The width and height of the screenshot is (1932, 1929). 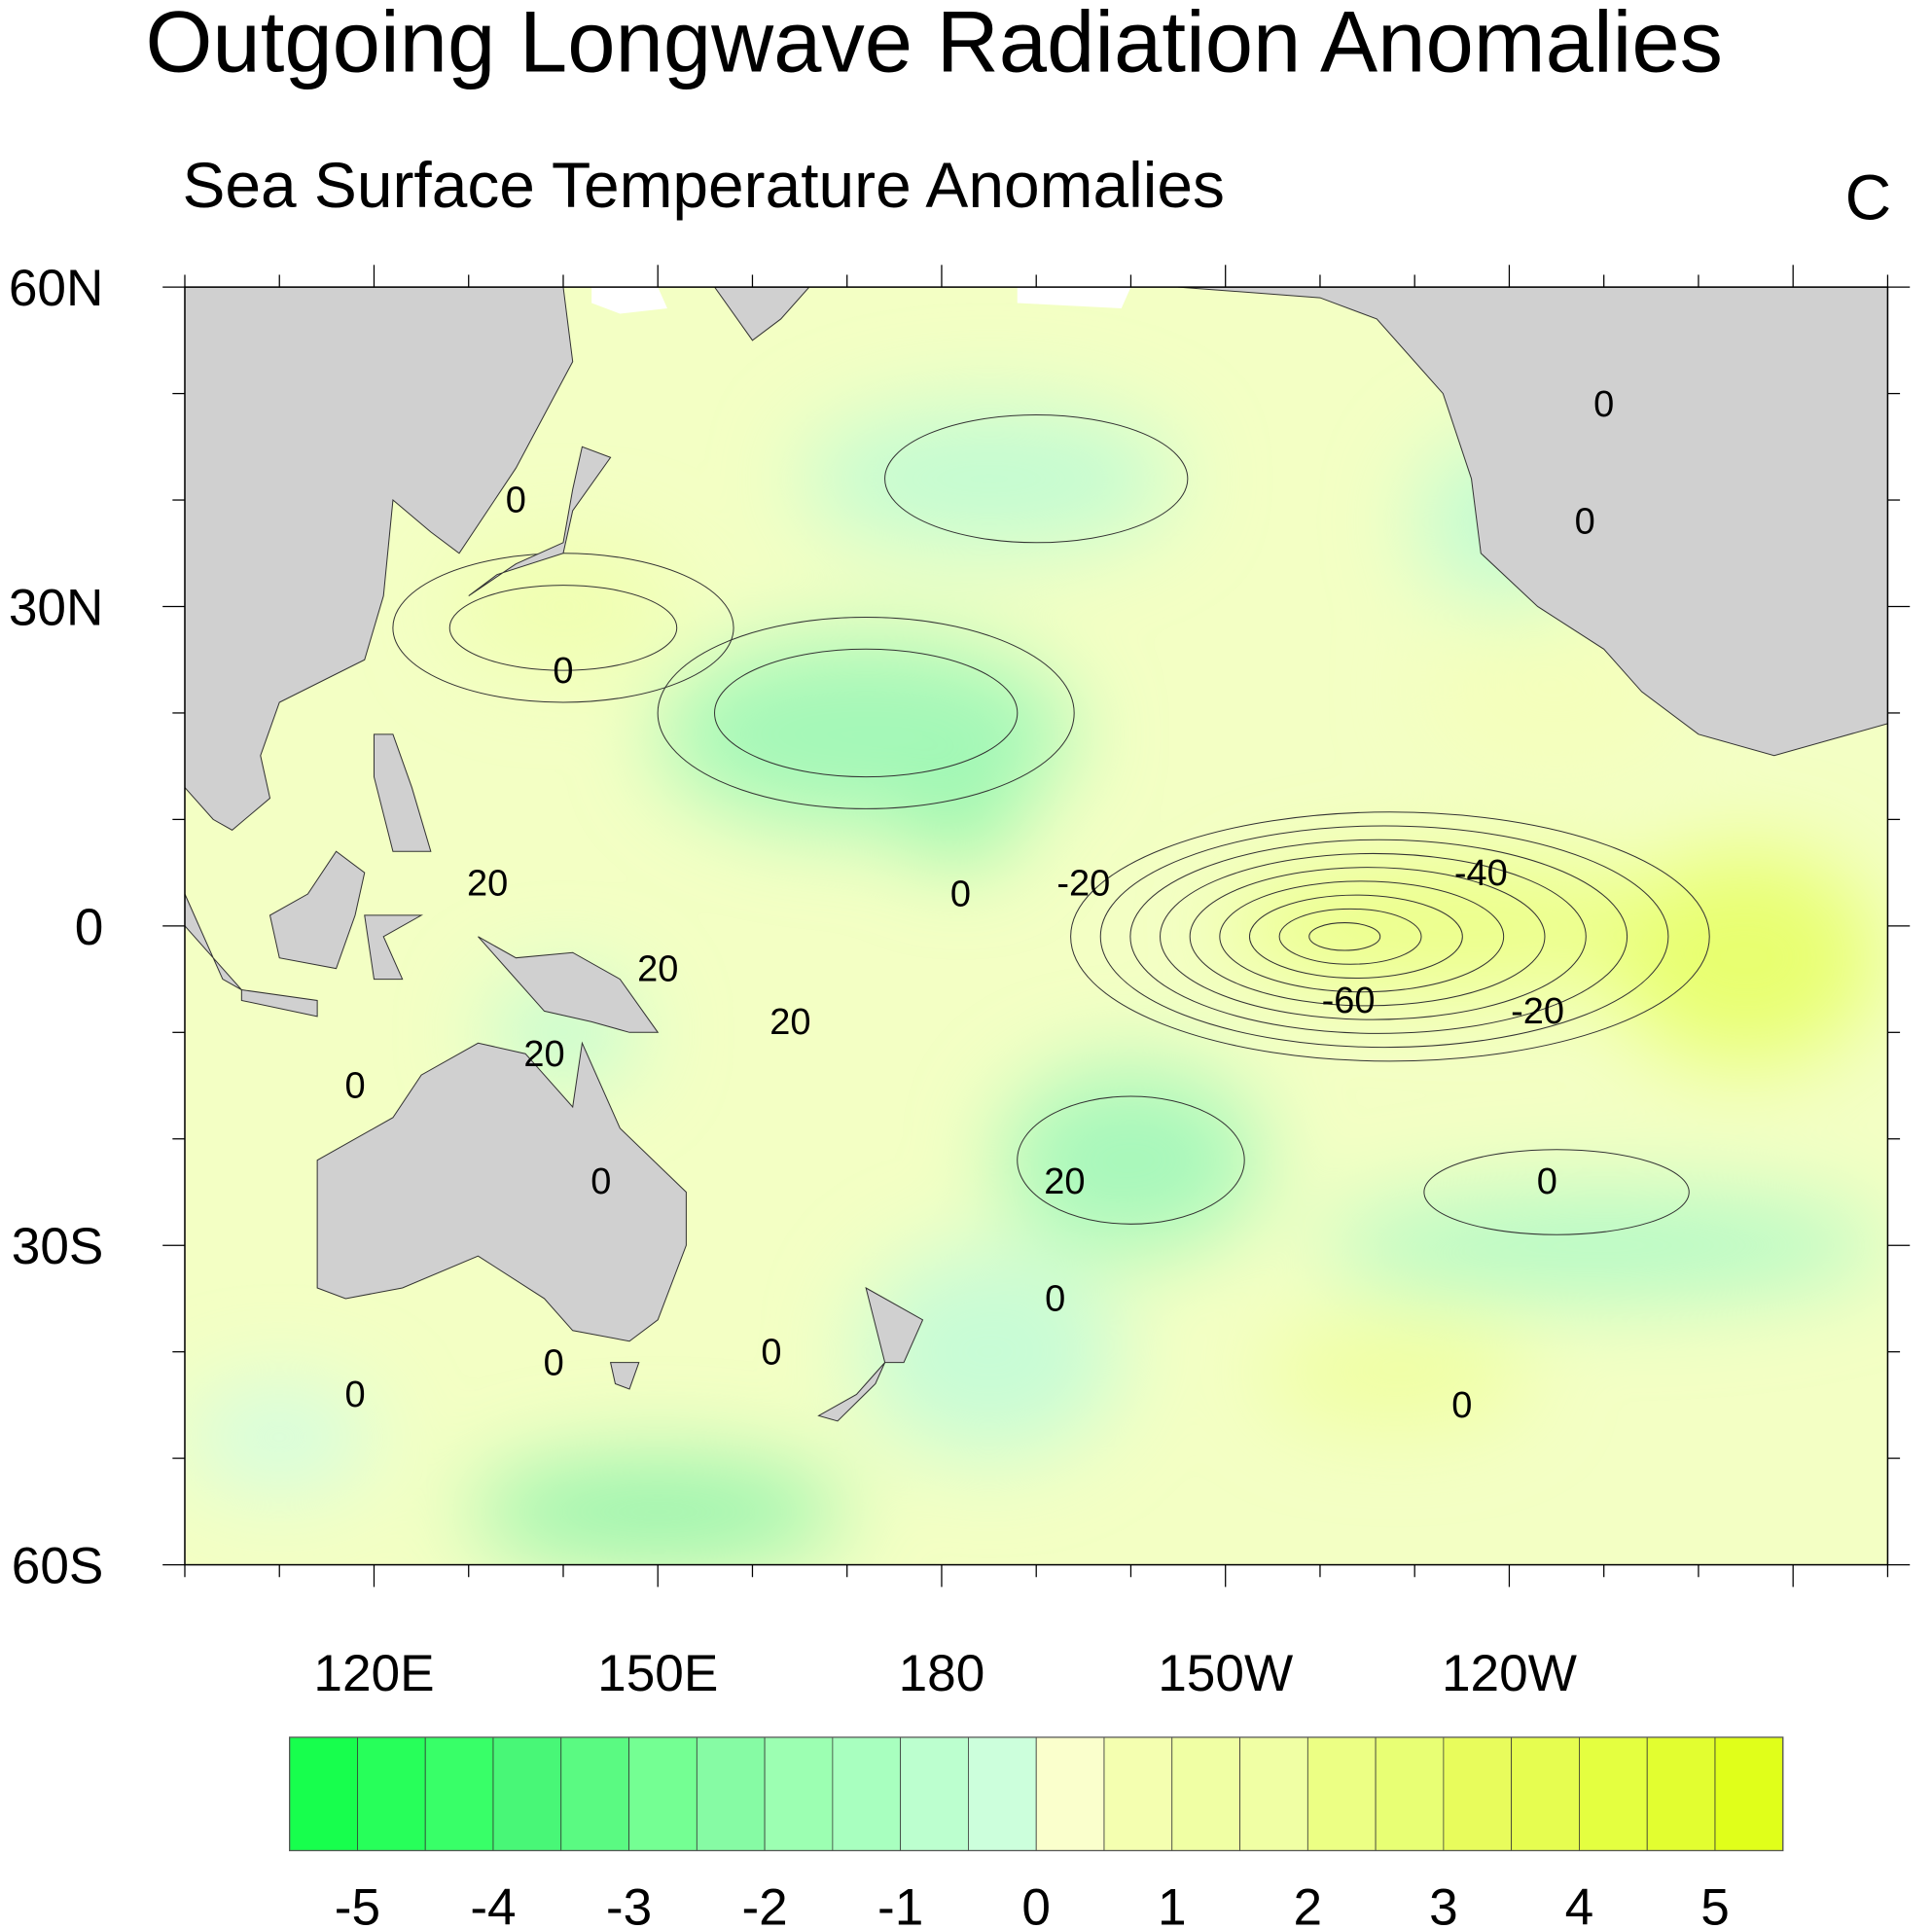 What do you see at coordinates (764, 1903) in the screenshot?
I see `colorbar-label: -2` at bounding box center [764, 1903].